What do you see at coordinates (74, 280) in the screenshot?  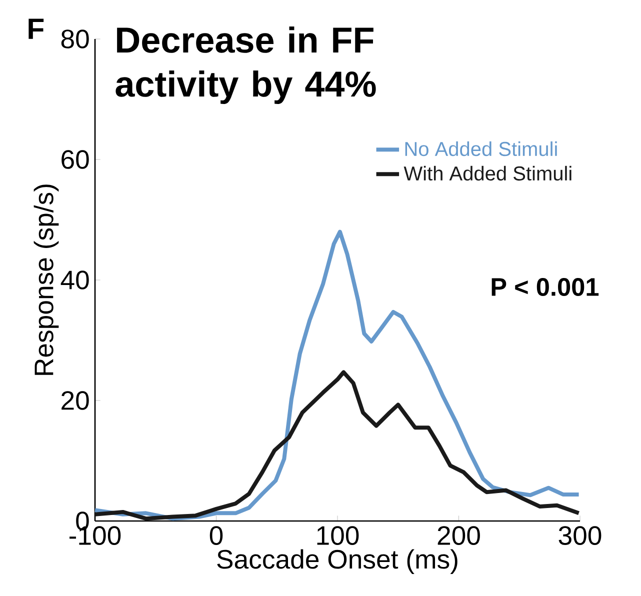 I see `y-tick-label: 40` at bounding box center [74, 280].